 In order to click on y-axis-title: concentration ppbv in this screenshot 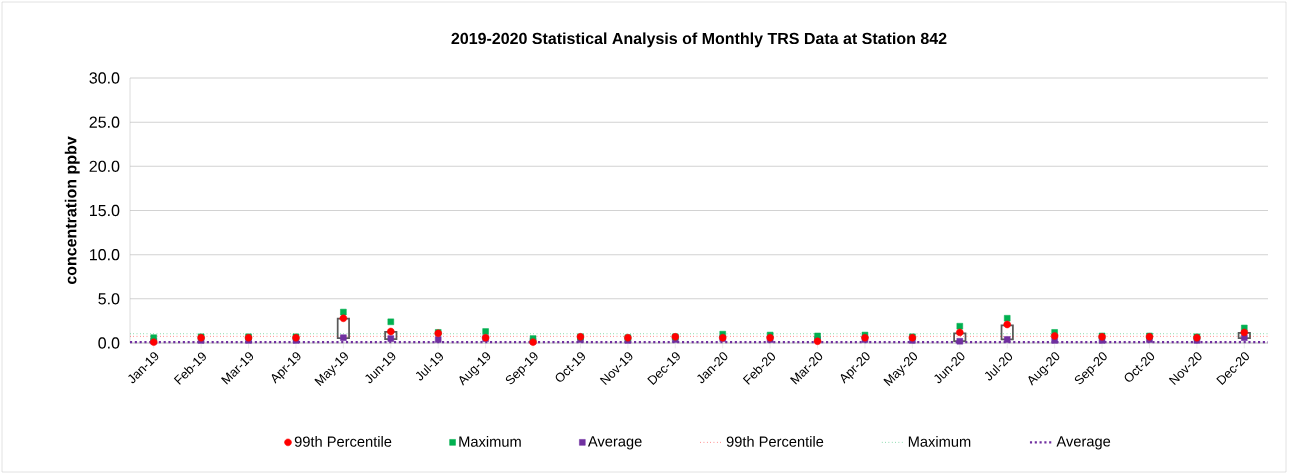, I will do `click(72, 210)`.